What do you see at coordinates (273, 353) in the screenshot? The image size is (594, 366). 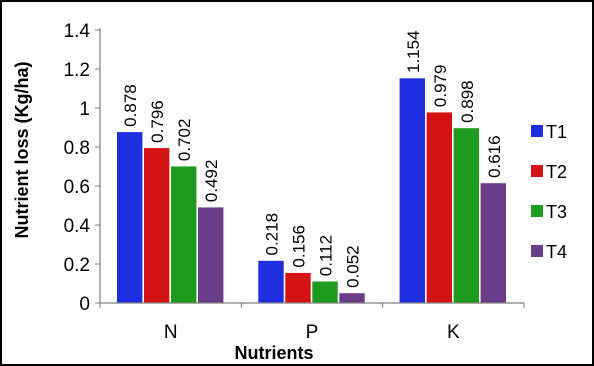 I see `x-axis-title: Nutrients` at bounding box center [273, 353].